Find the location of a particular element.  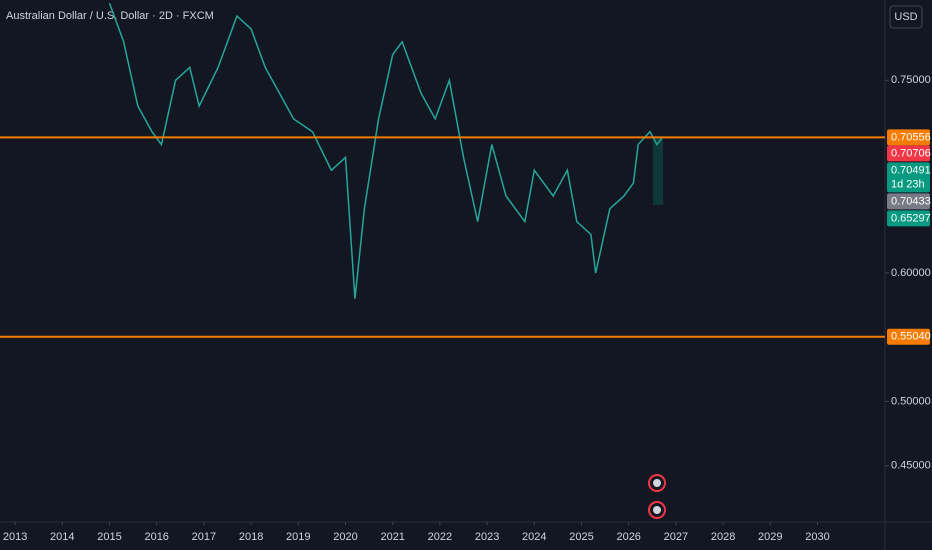

x-tick-label: 2019 is located at coordinates (298, 537).